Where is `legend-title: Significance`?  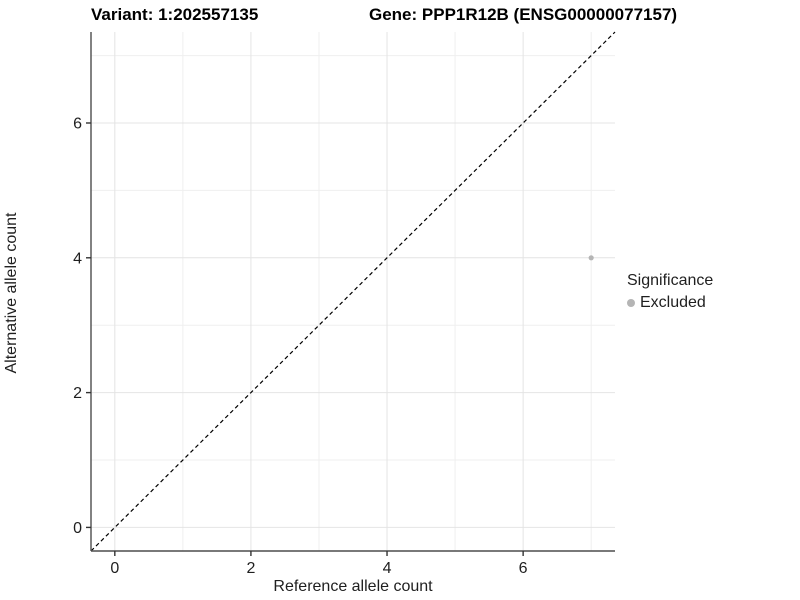
legend-title: Significance is located at coordinates (670, 280).